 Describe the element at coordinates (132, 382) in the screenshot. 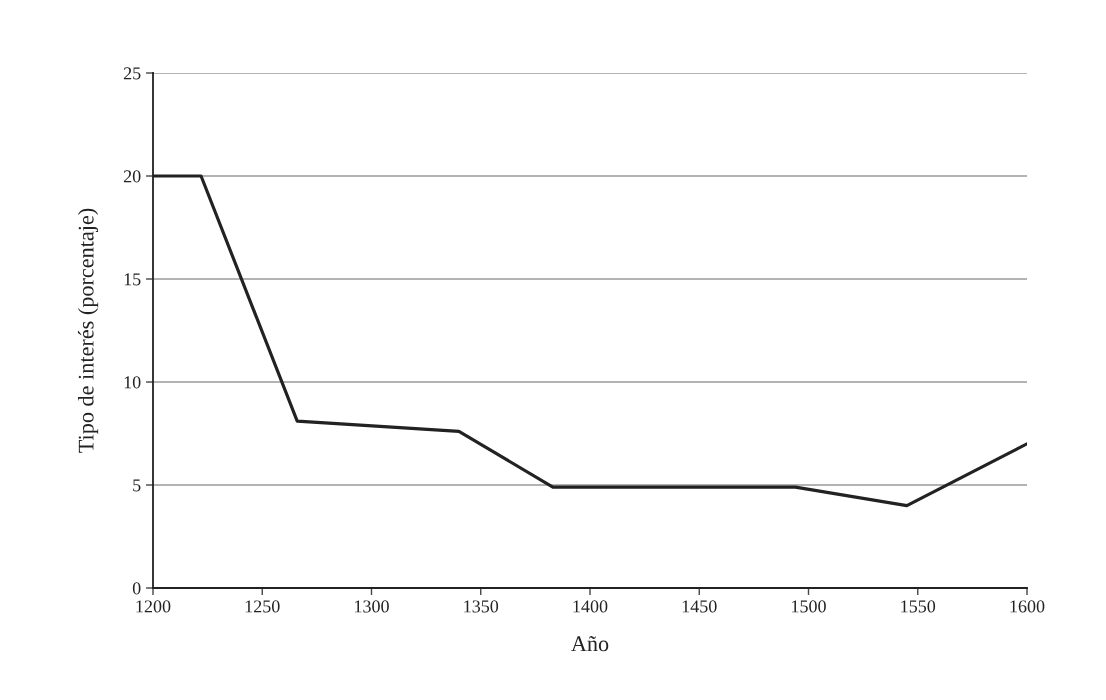

I see `y-tick-label: 10` at that location.